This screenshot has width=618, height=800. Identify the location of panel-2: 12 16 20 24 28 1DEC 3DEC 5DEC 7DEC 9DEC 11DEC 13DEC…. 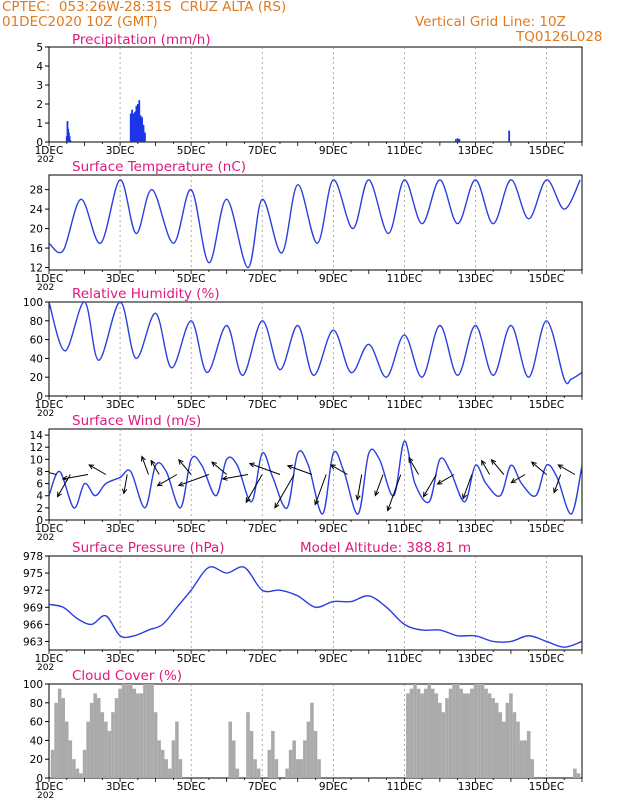
(306, 226).